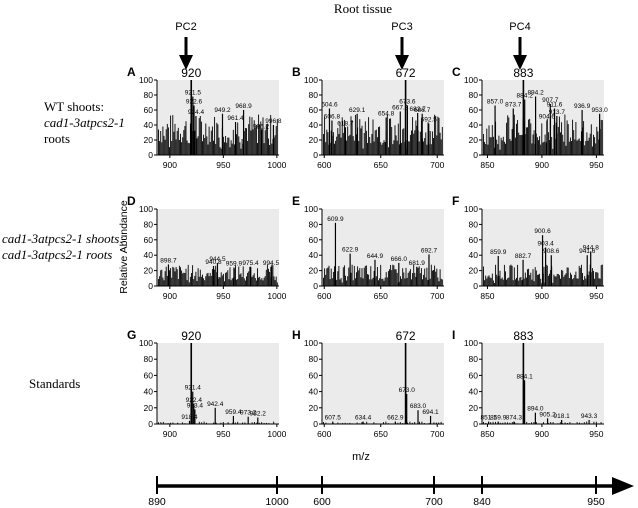 The width and height of the screenshot is (638, 508). I want to click on panel-letter: G, so click(131, 335).